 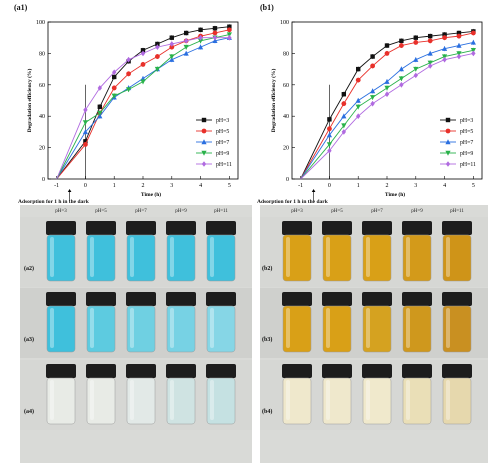 I want to click on a1-xtick-label-2: 1, so click(x=114, y=186).